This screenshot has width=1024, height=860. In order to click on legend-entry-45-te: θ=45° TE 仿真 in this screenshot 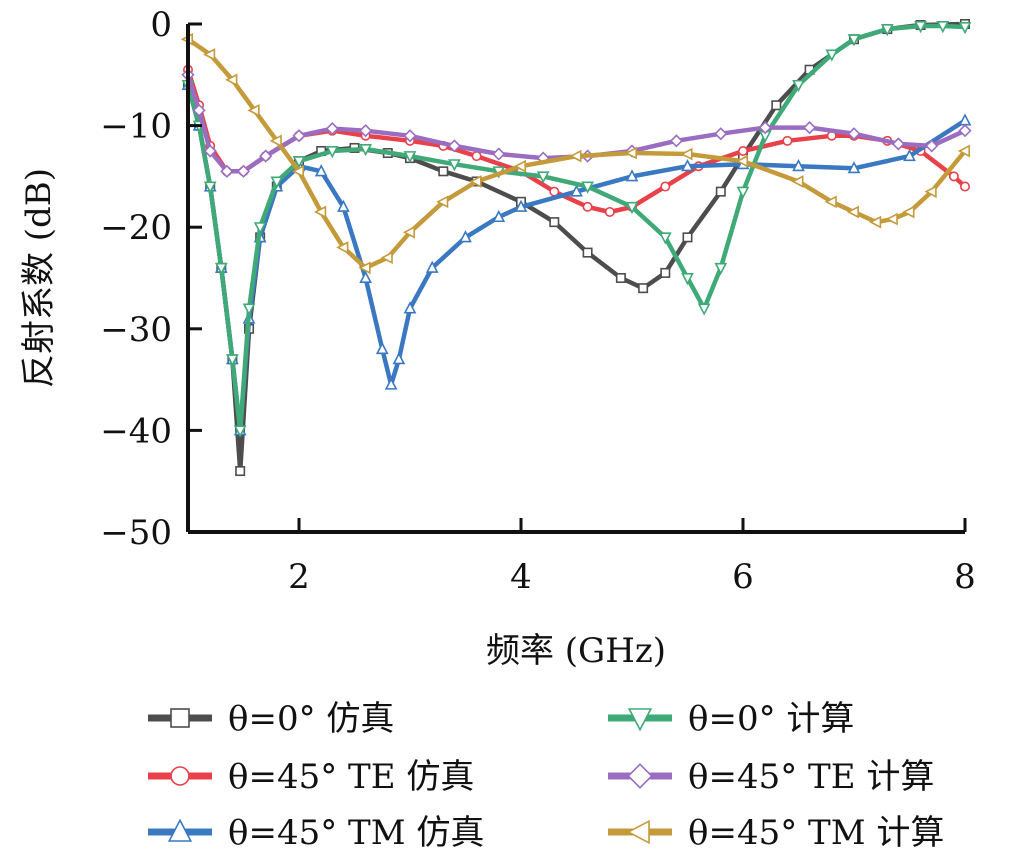, I will do `click(311, 777)`.